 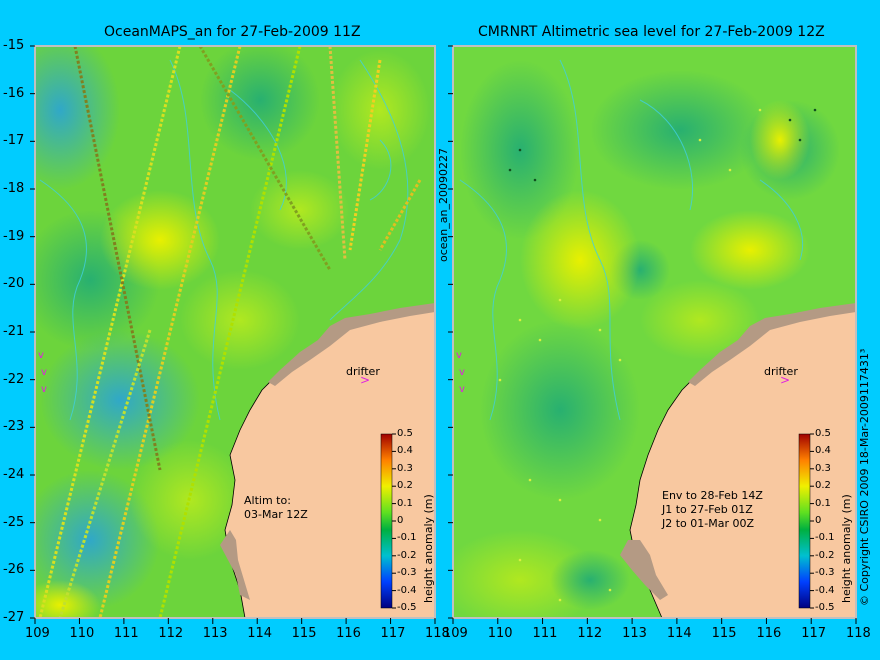 I want to click on y-tick-label: -25, so click(x=14, y=522).